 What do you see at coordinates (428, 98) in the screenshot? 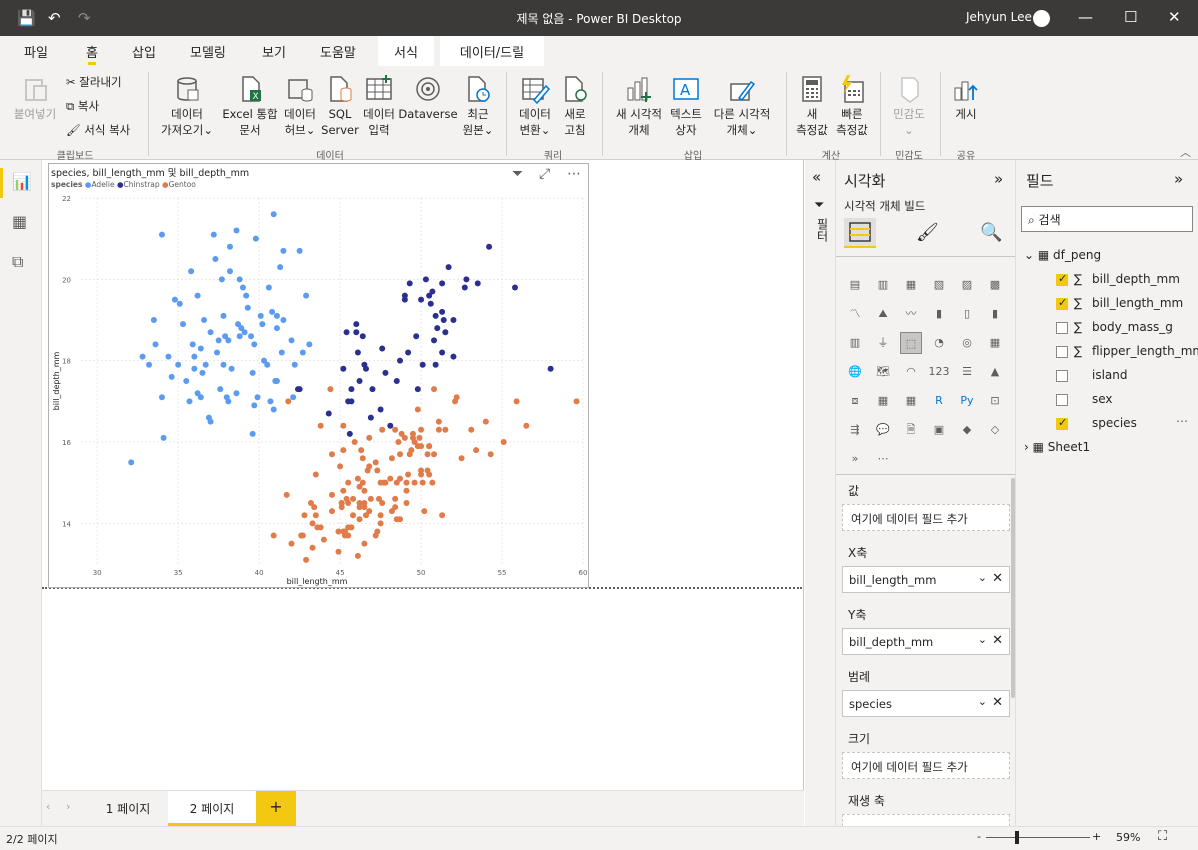
I see `dataverse-button: Dataverse` at bounding box center [428, 98].